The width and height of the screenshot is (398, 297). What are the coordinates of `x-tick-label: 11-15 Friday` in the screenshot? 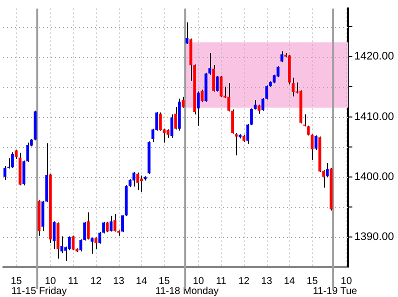 It's located at (39, 291).